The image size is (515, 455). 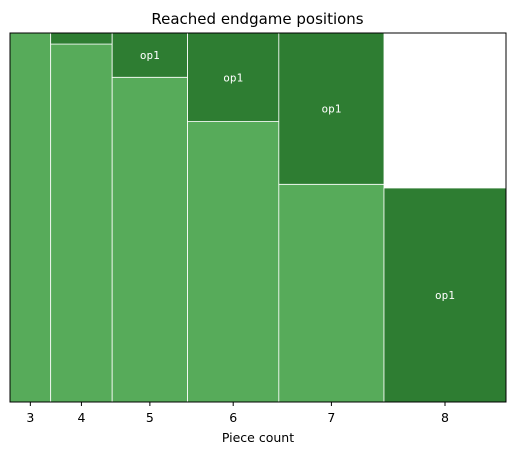 I want to click on x-axis-label: Piece count, so click(x=258, y=437).